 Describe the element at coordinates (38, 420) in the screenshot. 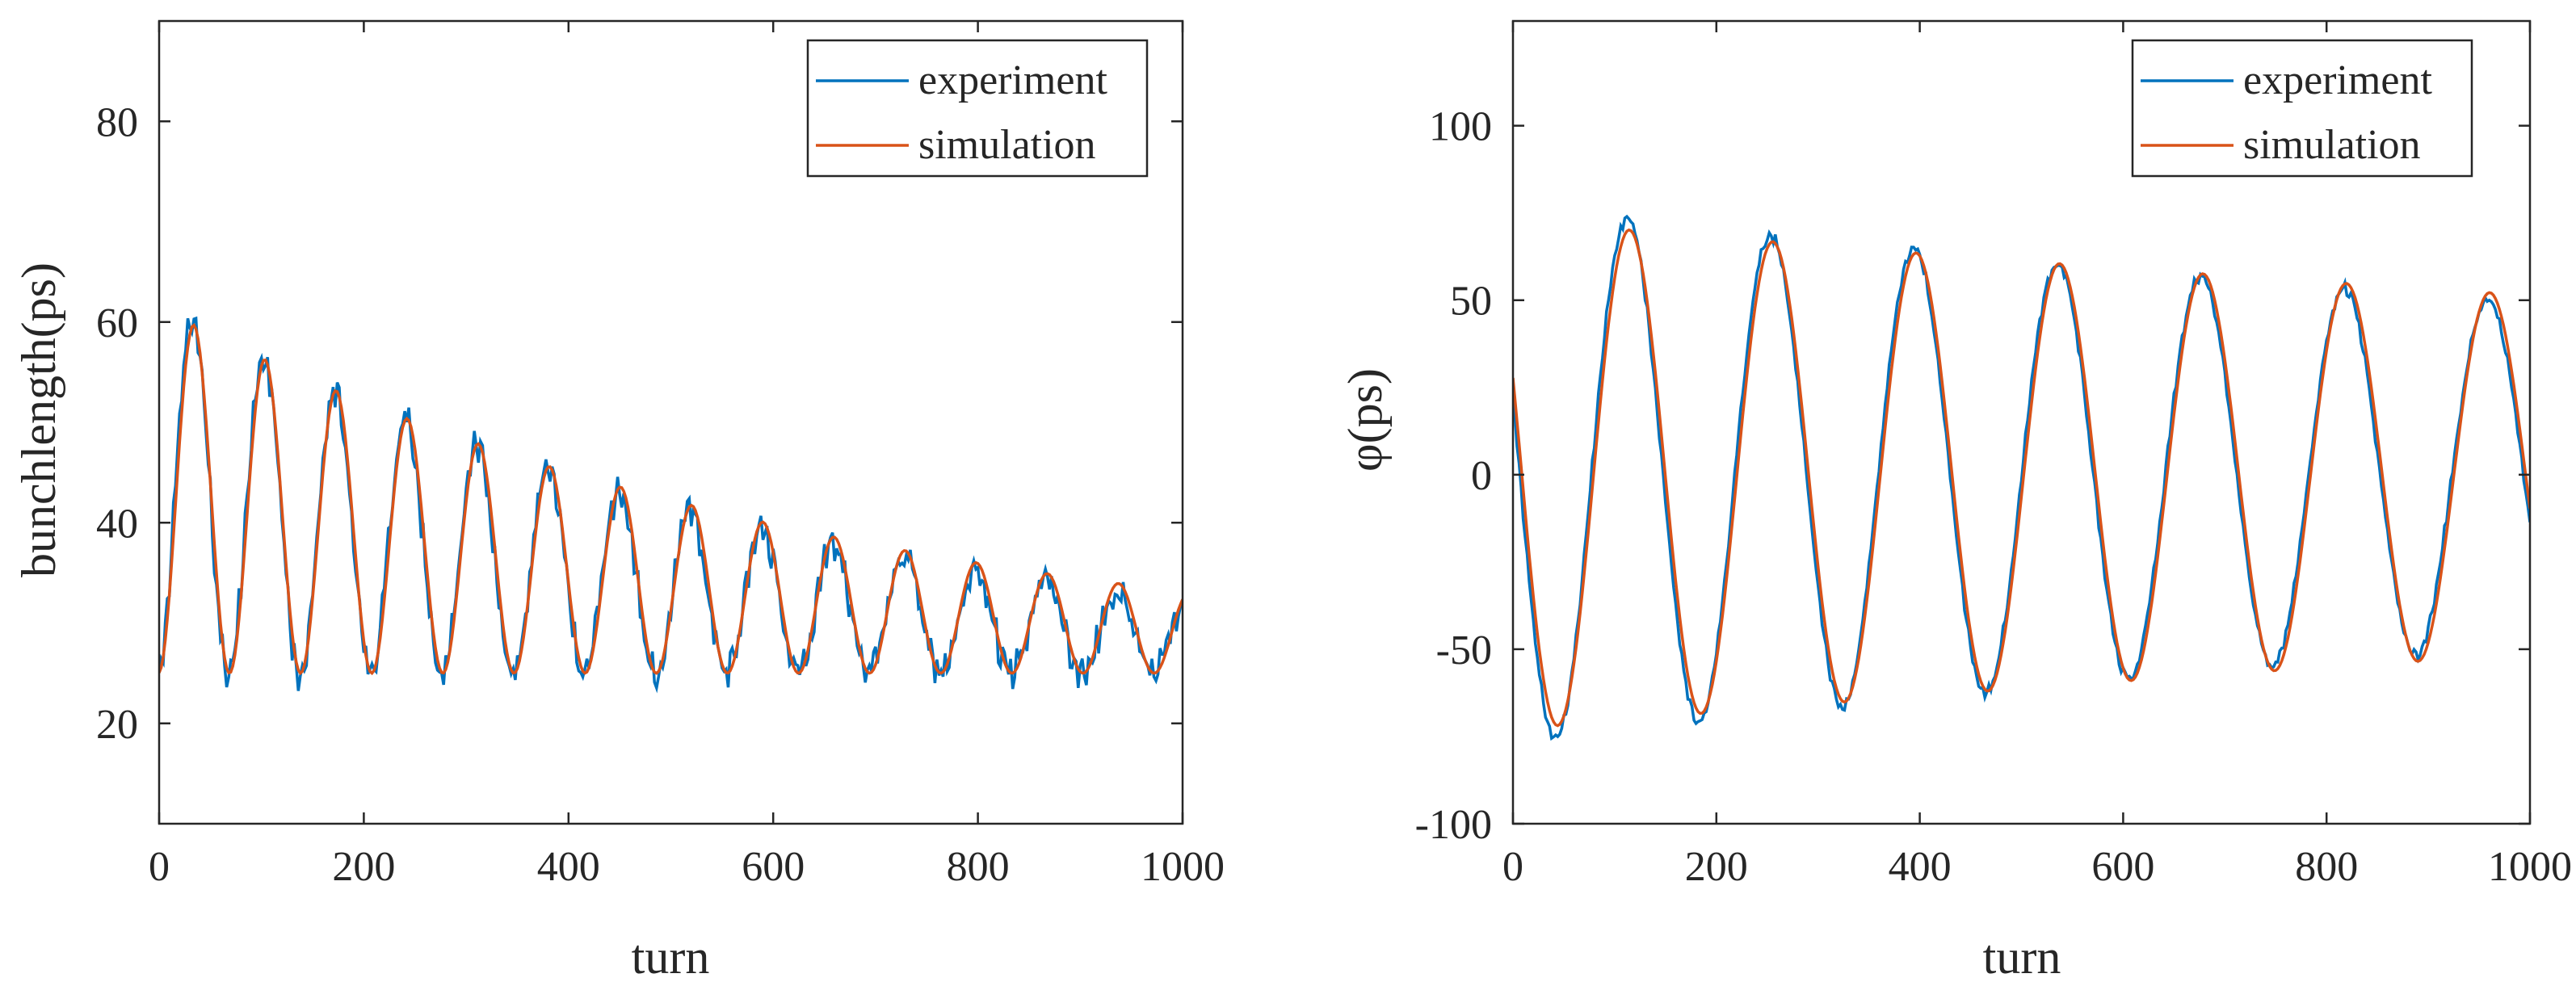

I see `left-y-axis-label: bunchlength(ps)` at that location.